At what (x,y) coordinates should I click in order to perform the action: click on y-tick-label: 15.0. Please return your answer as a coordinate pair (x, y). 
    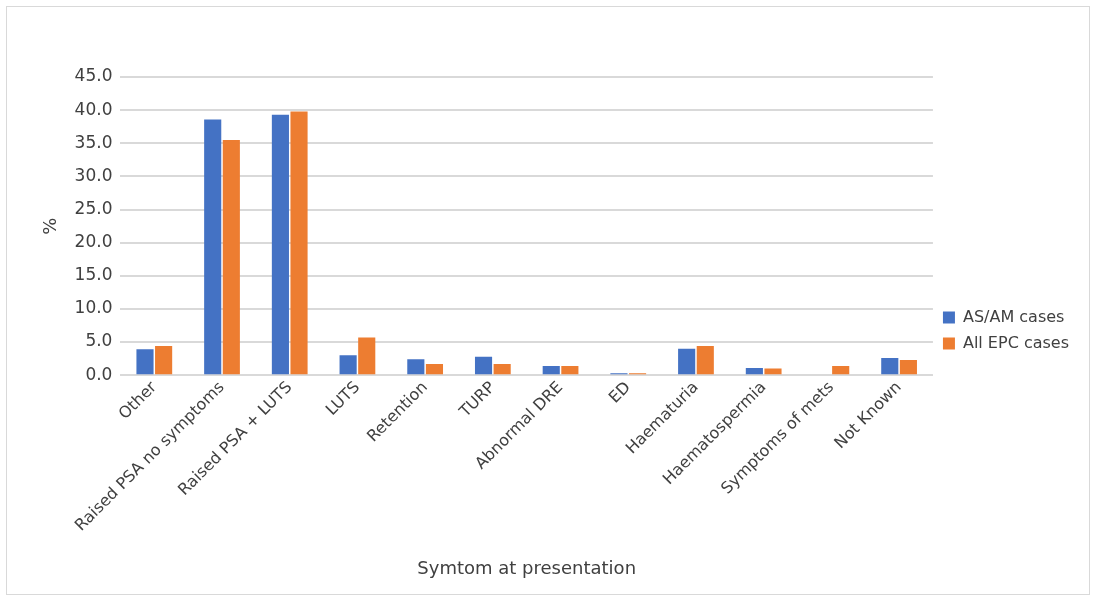
    Looking at the image, I should click on (93, 274).